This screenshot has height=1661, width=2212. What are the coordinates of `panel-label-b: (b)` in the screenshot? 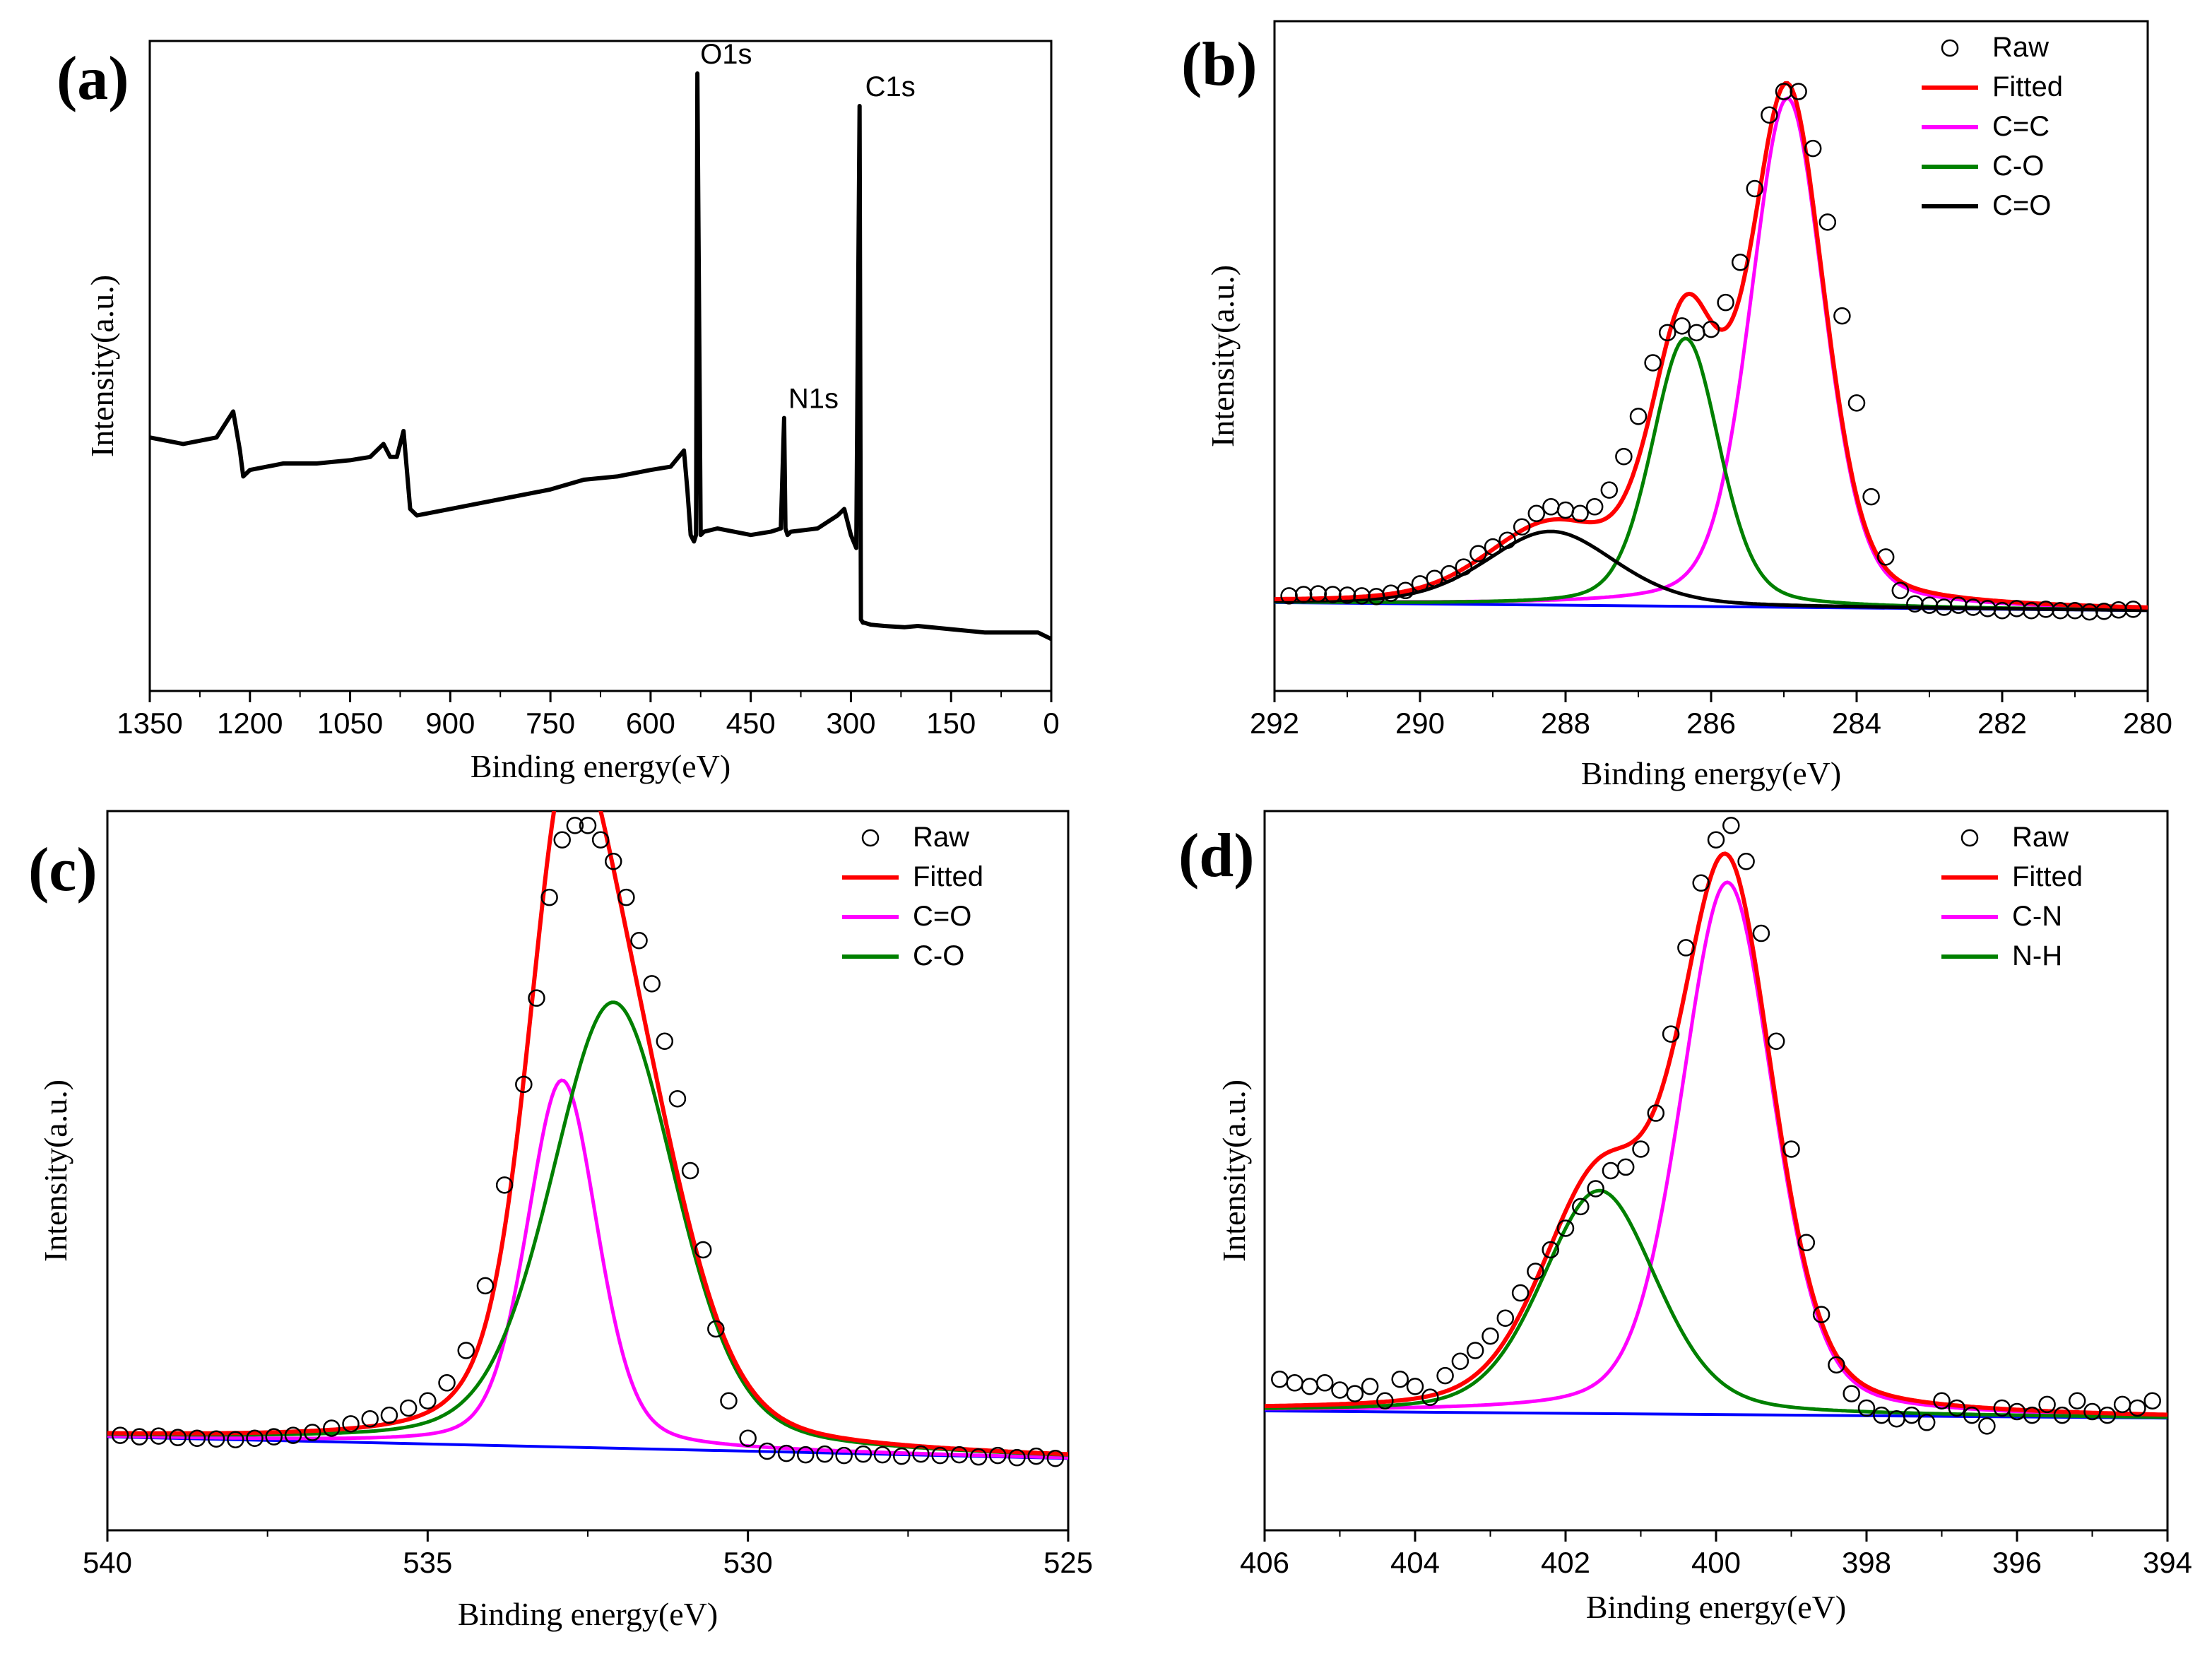 It's located at (1219, 64).